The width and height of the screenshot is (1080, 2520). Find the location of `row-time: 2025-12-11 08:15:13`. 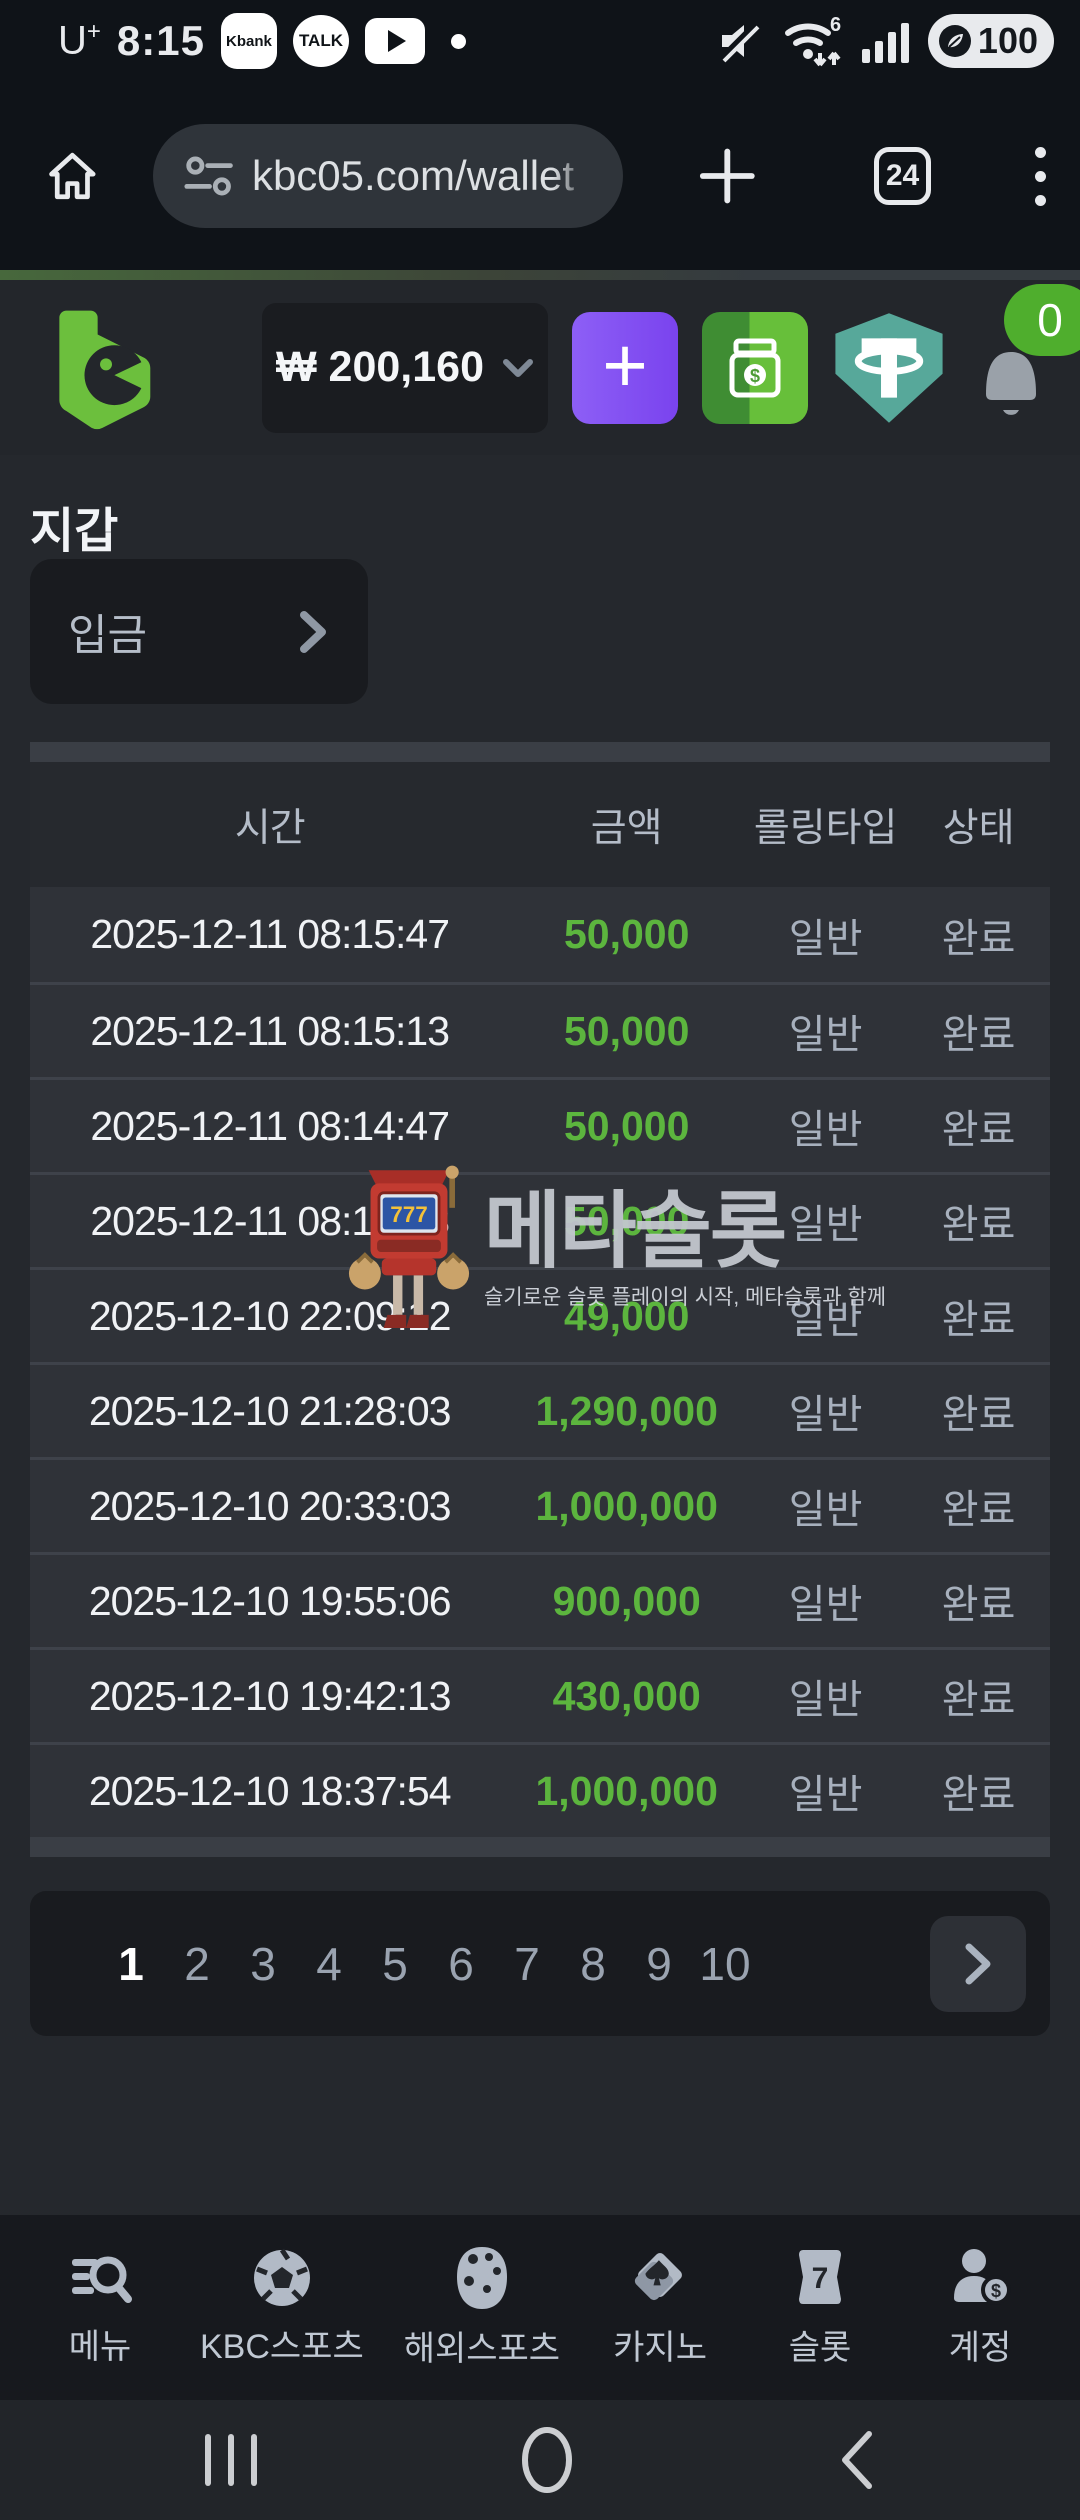

row-time: 2025-12-11 08:15:13 is located at coordinates (270, 1030).